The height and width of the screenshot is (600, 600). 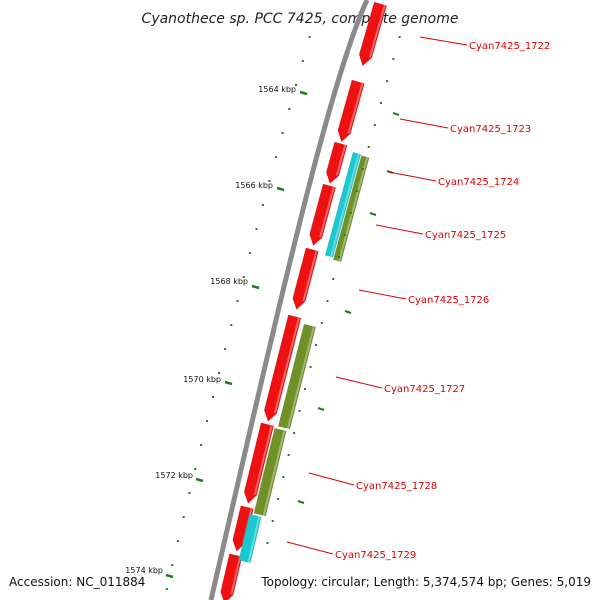 What do you see at coordinates (300, 19) in the screenshot?
I see `genome-title: Cyanothece sp. PCC 7425, complete genome` at bounding box center [300, 19].